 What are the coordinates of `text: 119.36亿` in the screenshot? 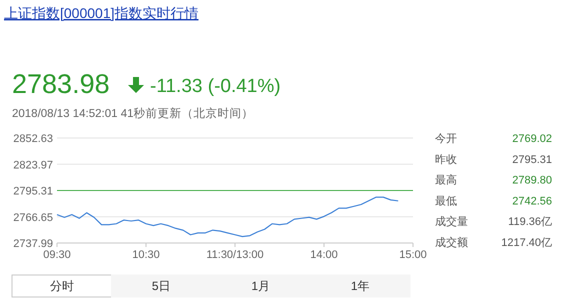 It's located at (530, 222).